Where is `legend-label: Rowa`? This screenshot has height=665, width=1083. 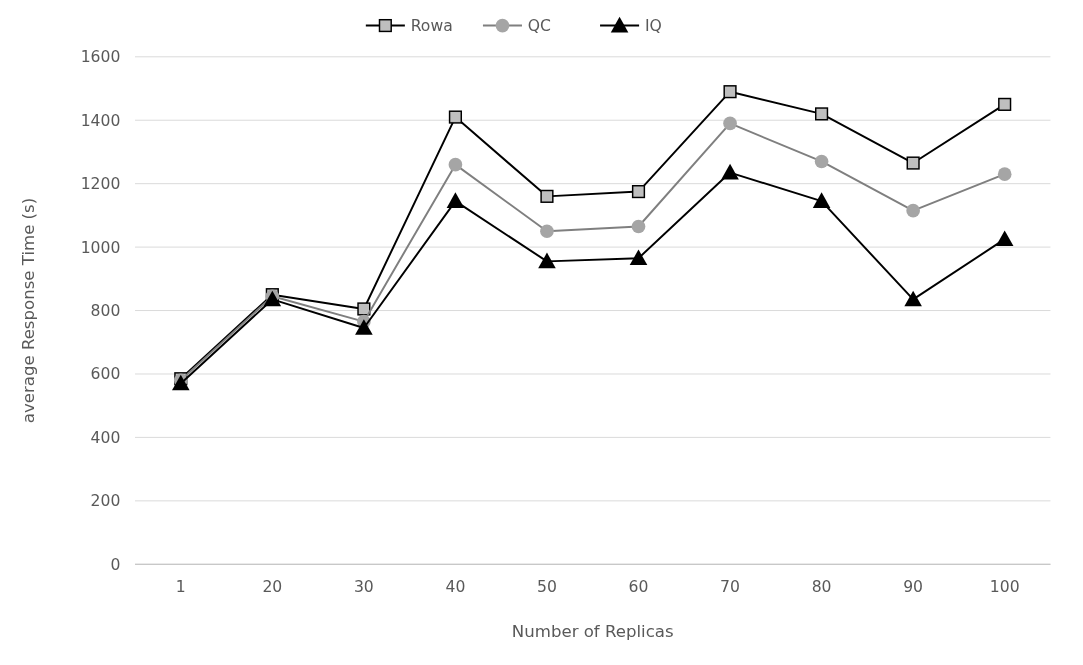
legend-label: Rowa is located at coordinates (431, 26).